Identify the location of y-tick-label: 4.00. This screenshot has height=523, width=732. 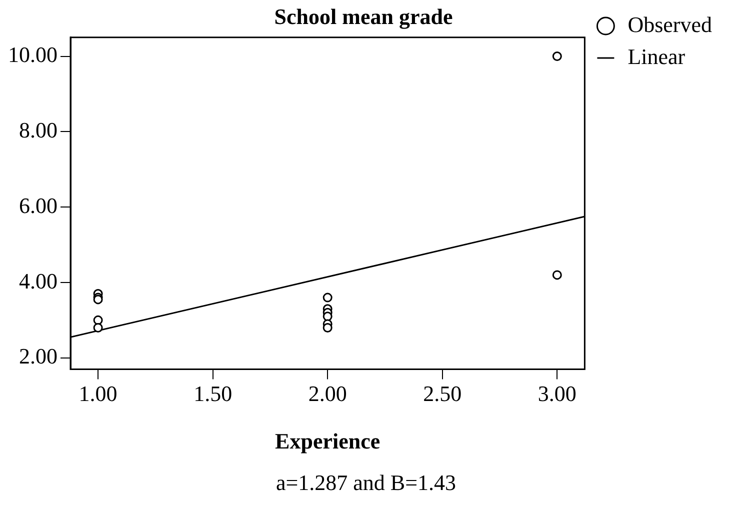
(38, 281).